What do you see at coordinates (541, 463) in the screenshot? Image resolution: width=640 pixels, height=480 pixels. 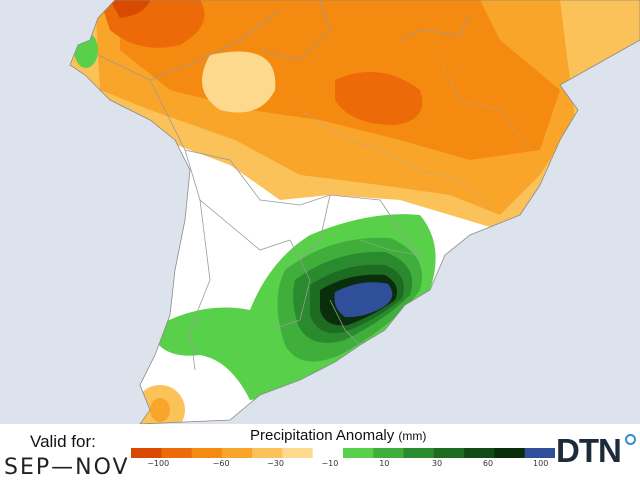 I see `legend-tick-label: 100` at bounding box center [541, 463].